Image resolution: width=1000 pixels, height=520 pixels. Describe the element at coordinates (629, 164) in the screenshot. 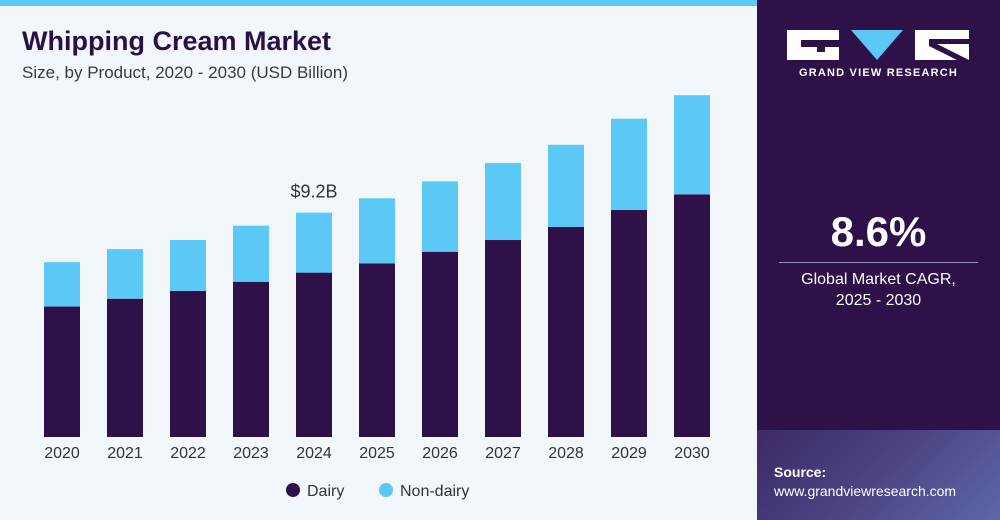

I see `bar-non-dairy-2029` at that location.